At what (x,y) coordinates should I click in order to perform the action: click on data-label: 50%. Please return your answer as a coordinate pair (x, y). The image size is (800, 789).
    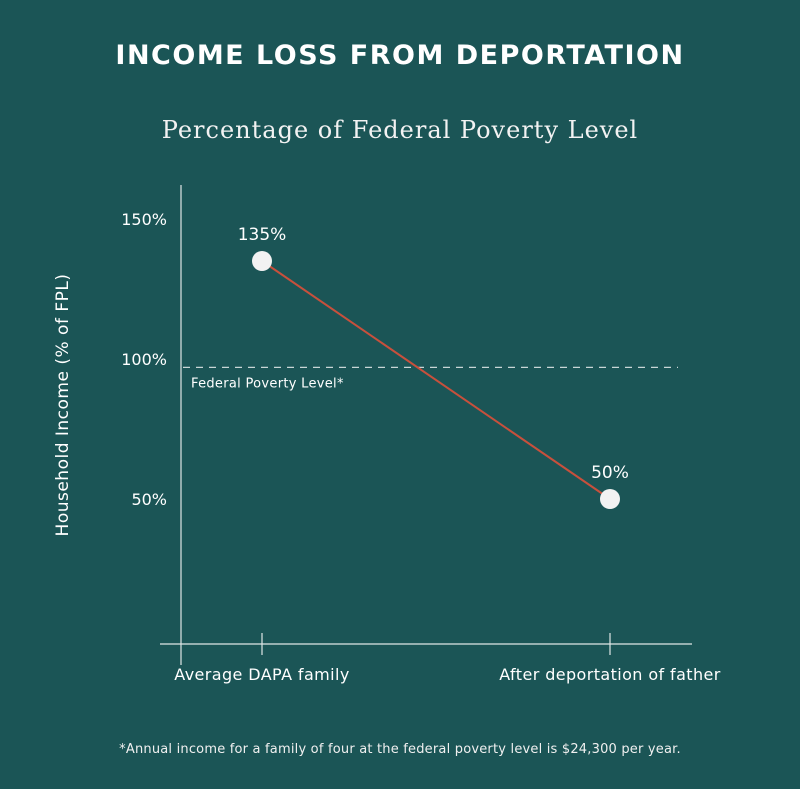
    Looking at the image, I should click on (610, 473).